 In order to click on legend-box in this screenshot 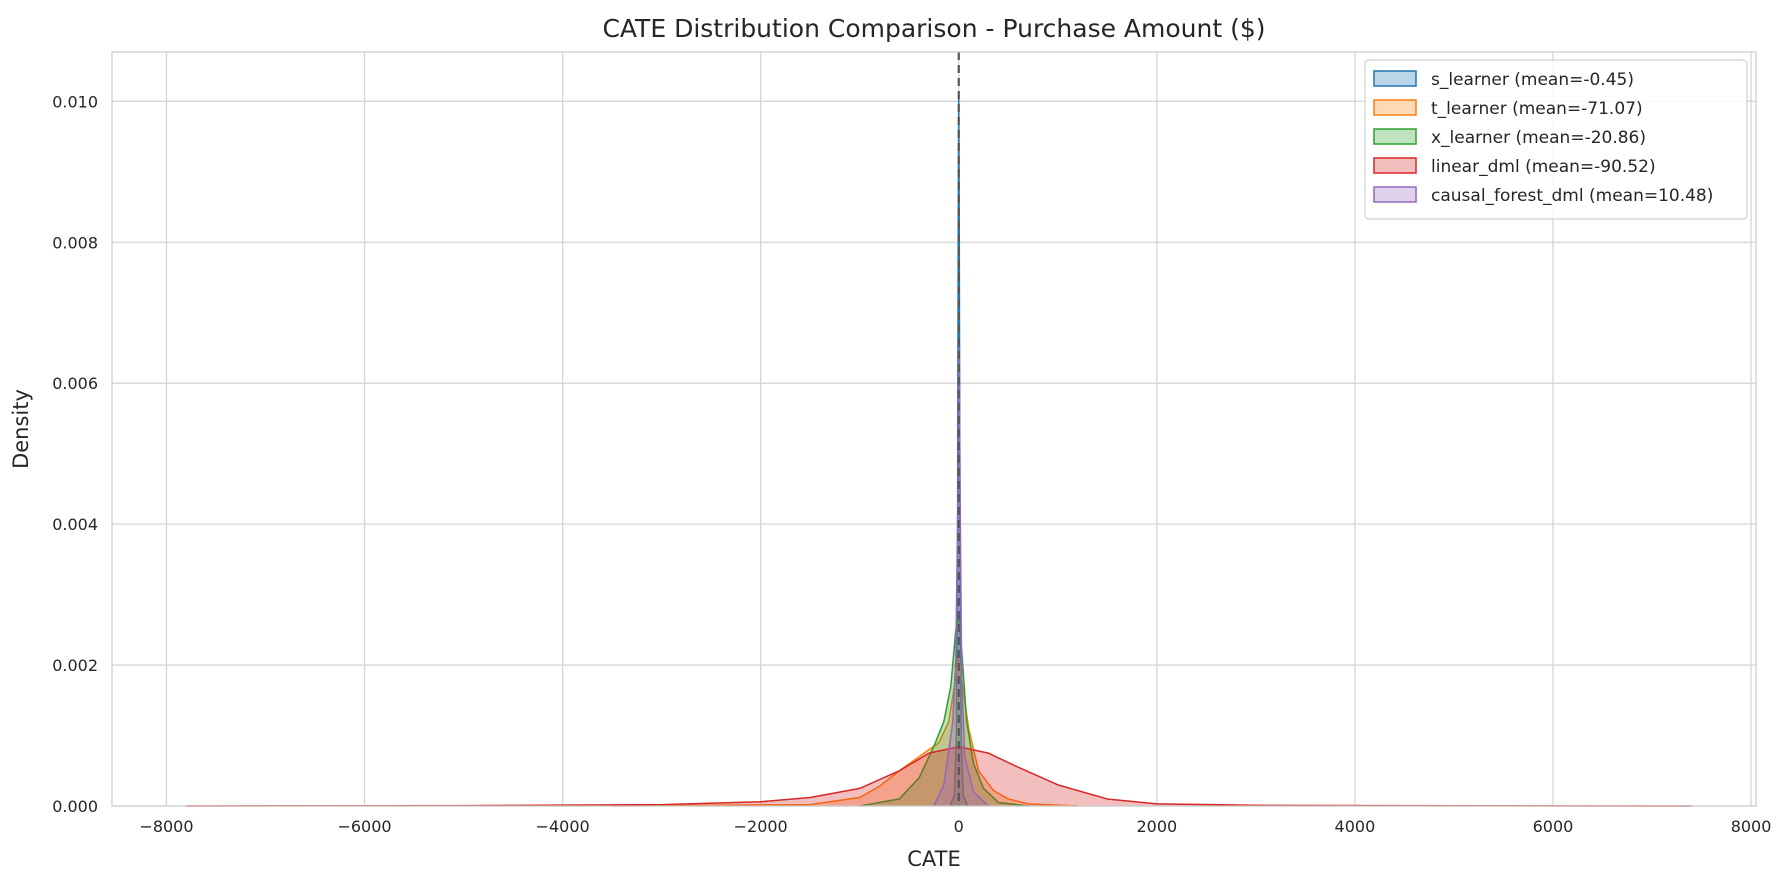, I will do `click(1556, 139)`.